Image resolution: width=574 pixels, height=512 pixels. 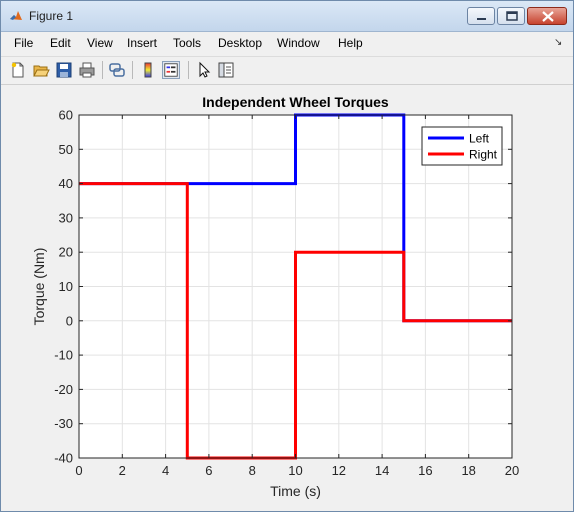 I want to click on pointer-icon, so click(x=204, y=70).